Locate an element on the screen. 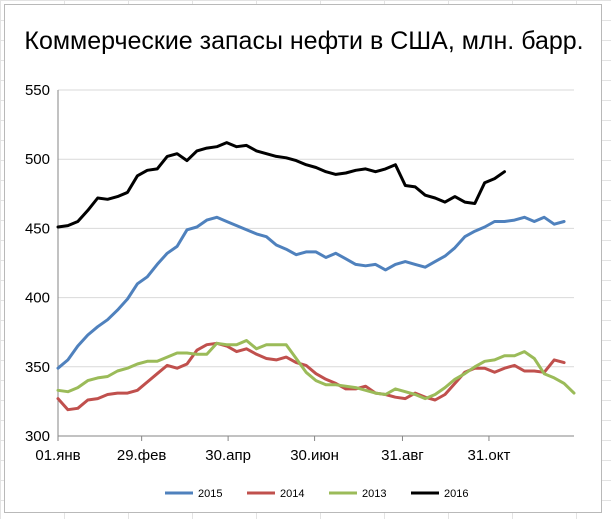 Image resolution: width=611 pixels, height=519 pixels. y-tick-label: 350 is located at coordinates (37, 367).